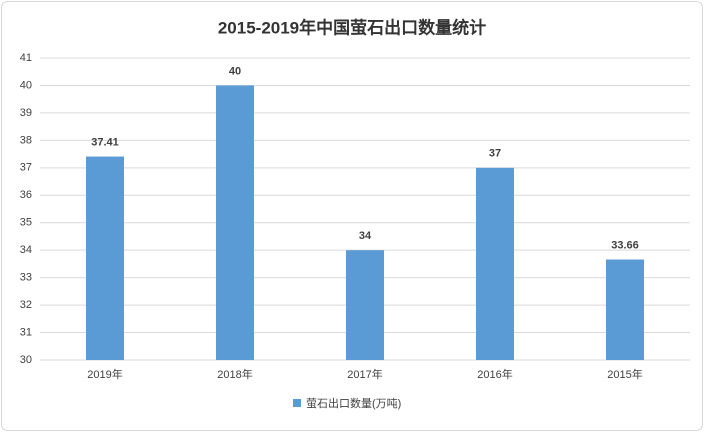  What do you see at coordinates (26, 278) in the screenshot?
I see `y-tick-label: 33` at bounding box center [26, 278].